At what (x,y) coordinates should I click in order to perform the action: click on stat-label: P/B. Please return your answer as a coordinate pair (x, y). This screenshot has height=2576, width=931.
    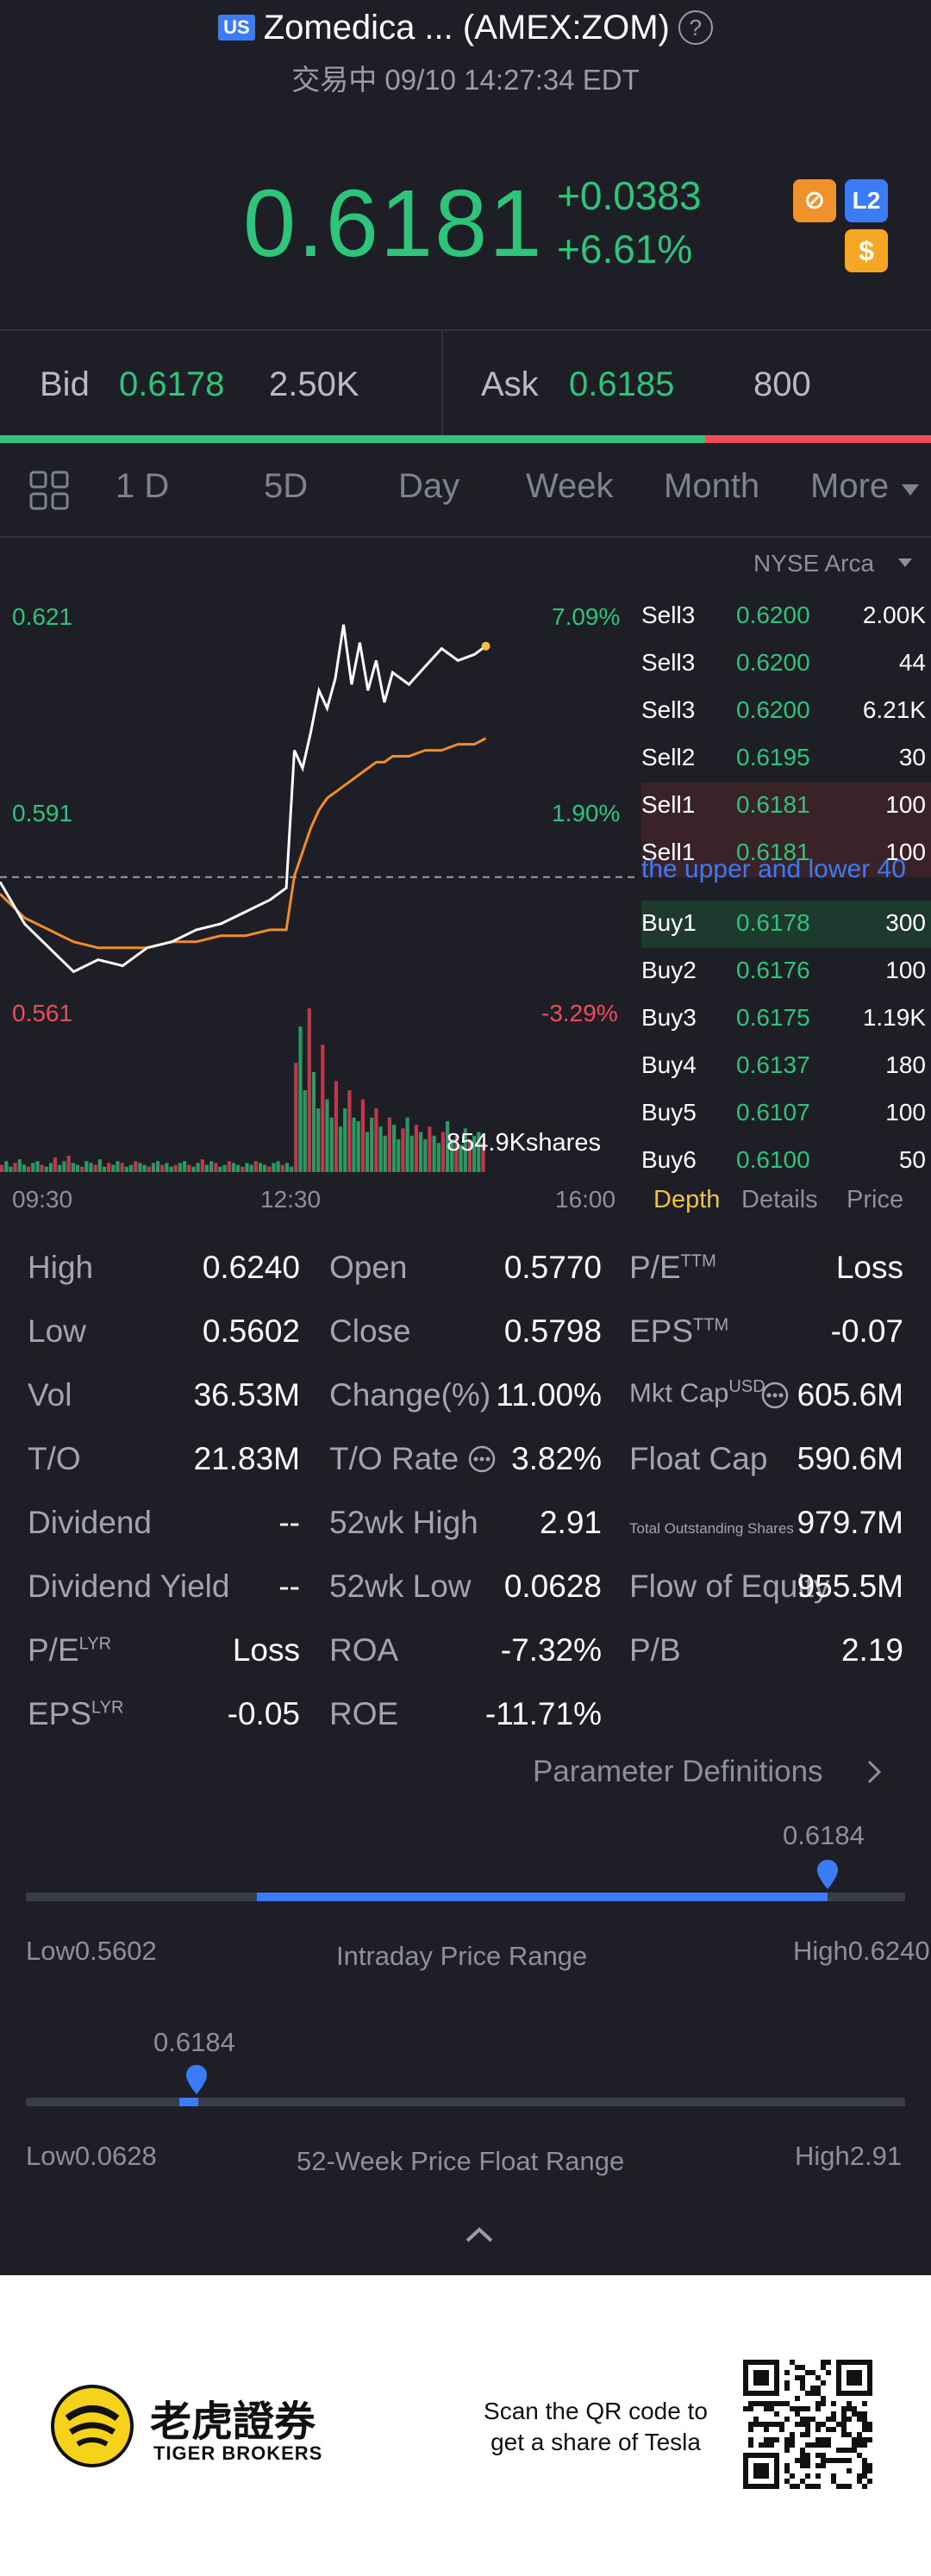
    Looking at the image, I should click on (655, 1650).